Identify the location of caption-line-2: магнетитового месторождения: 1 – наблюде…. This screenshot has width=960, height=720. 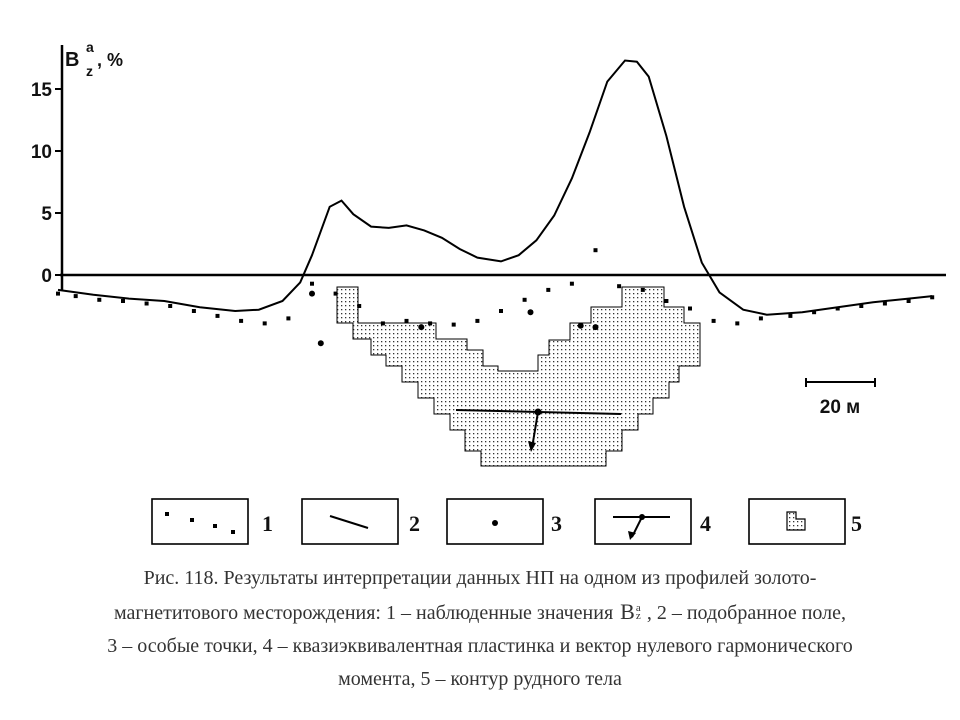
(480, 612).